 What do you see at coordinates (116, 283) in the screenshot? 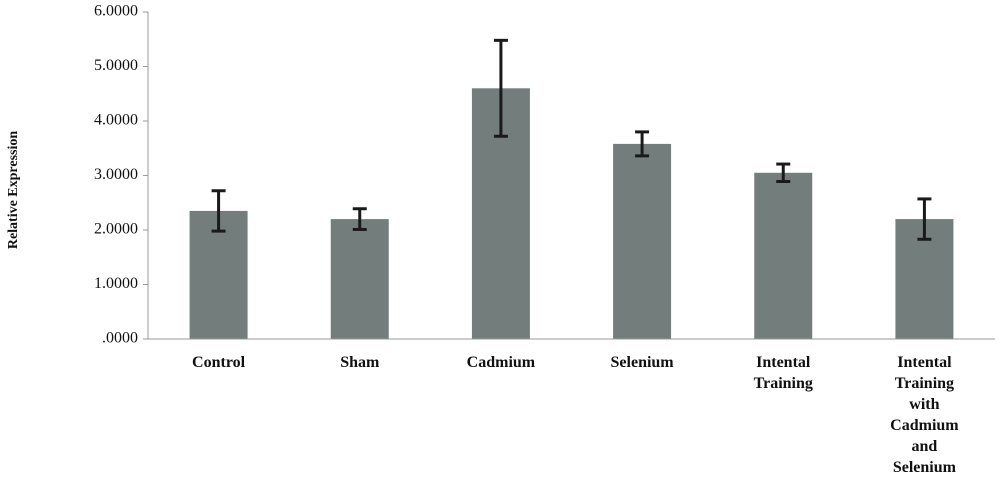
I see `y-tick-label: 1.0000` at bounding box center [116, 283].